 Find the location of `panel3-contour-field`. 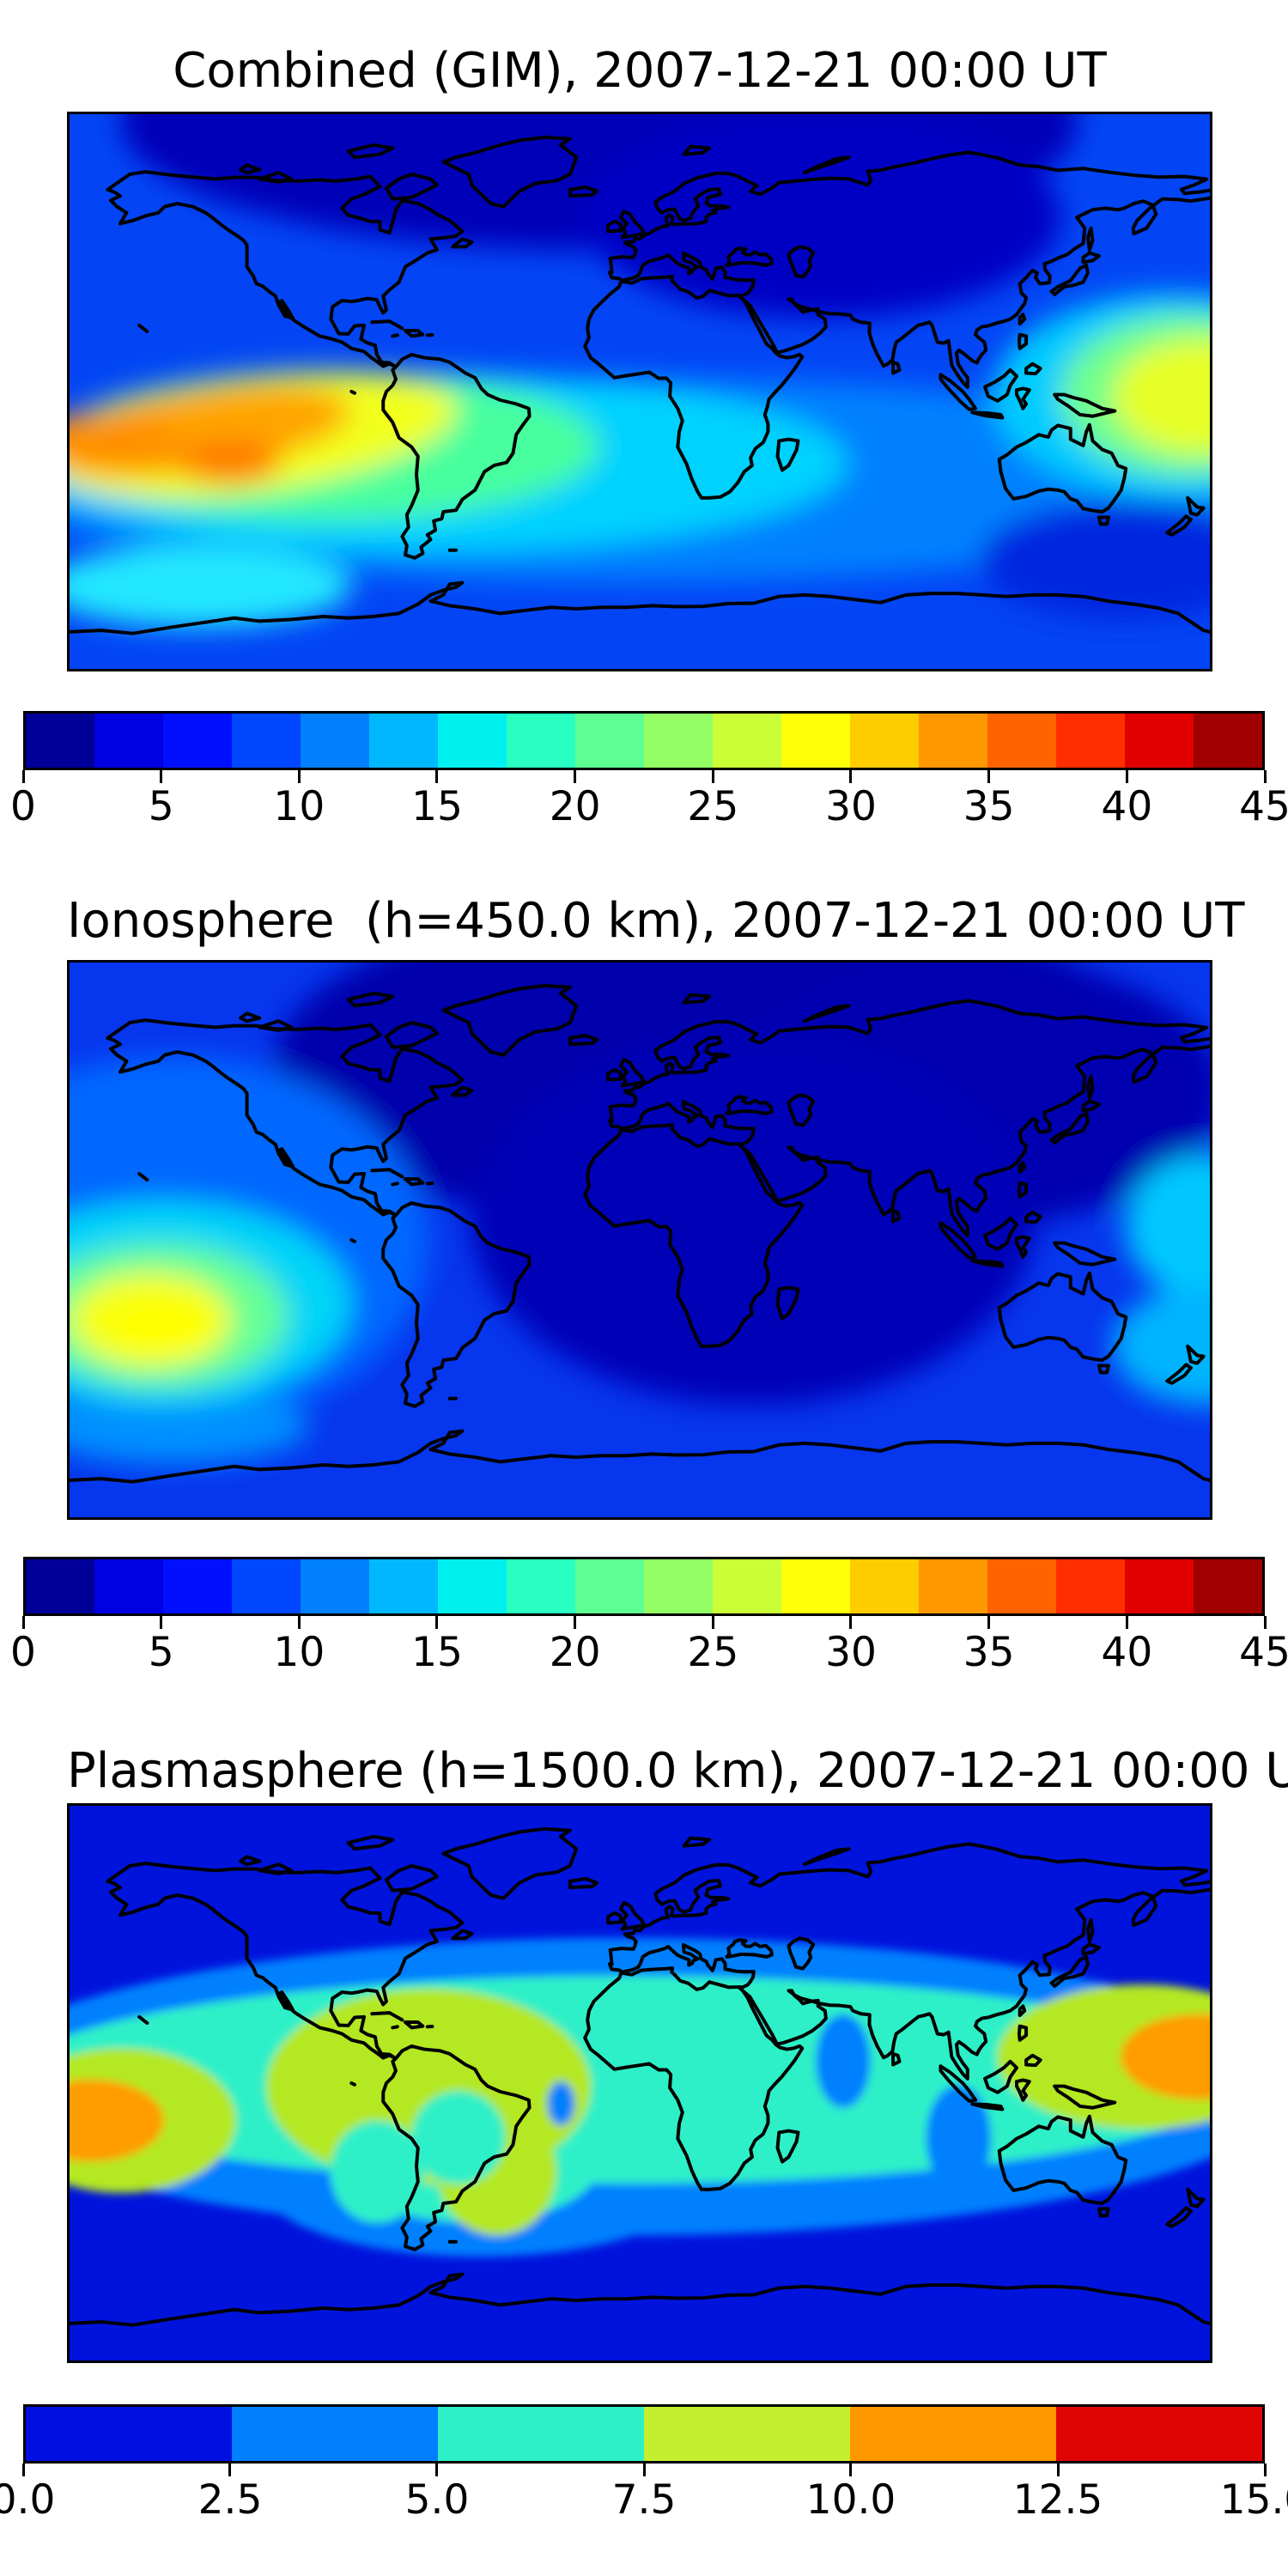

panel3-contour-field is located at coordinates (640, 2097).